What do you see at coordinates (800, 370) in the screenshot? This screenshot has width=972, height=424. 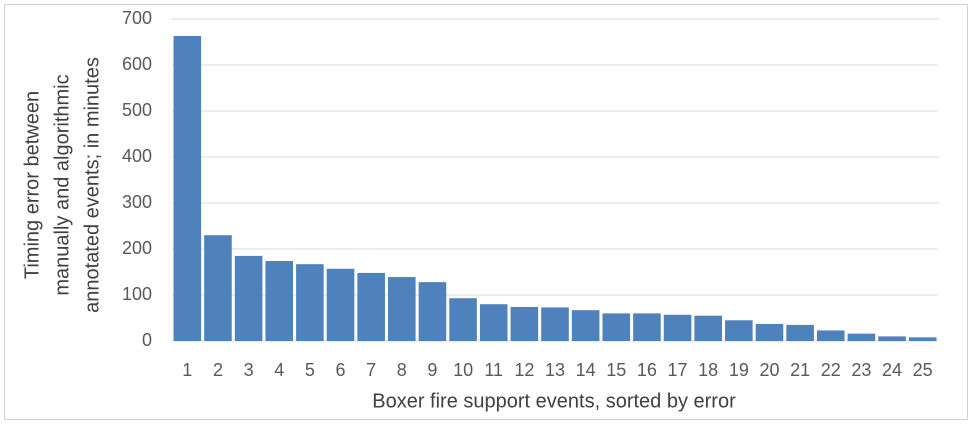 I see `x-tick-label: 21` at bounding box center [800, 370].